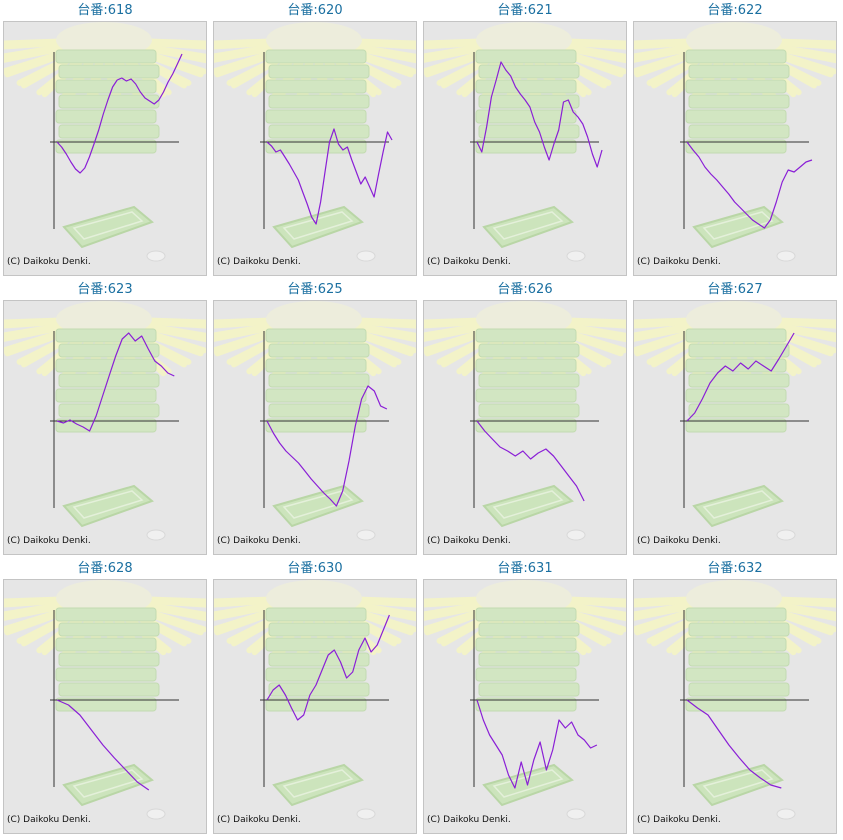 This screenshot has width=843, height=840. What do you see at coordinates (735, 10) in the screenshot?
I see `chart-title: 台番:622` at bounding box center [735, 10].